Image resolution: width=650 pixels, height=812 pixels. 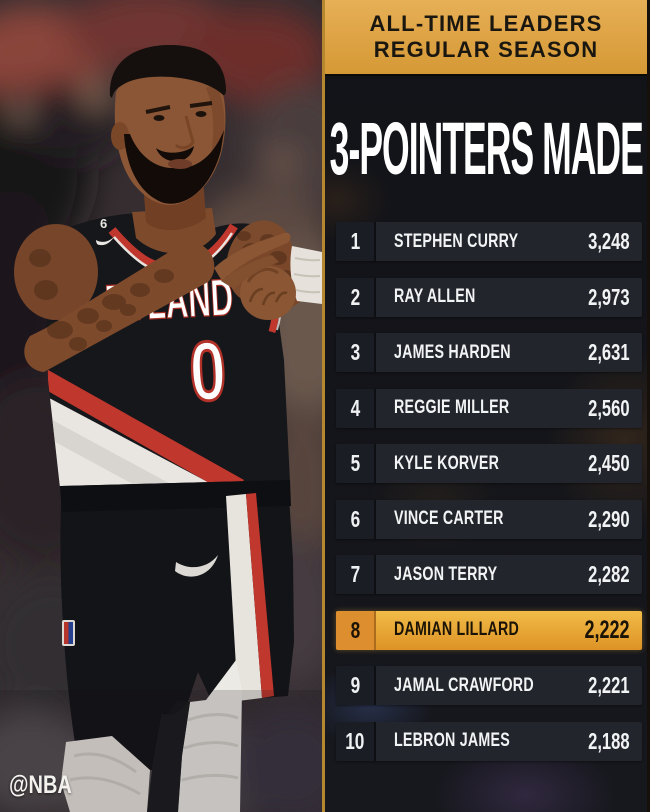 I want to click on leaderboard-row: 2 RAY ALLEN 2,973, so click(x=489, y=297).